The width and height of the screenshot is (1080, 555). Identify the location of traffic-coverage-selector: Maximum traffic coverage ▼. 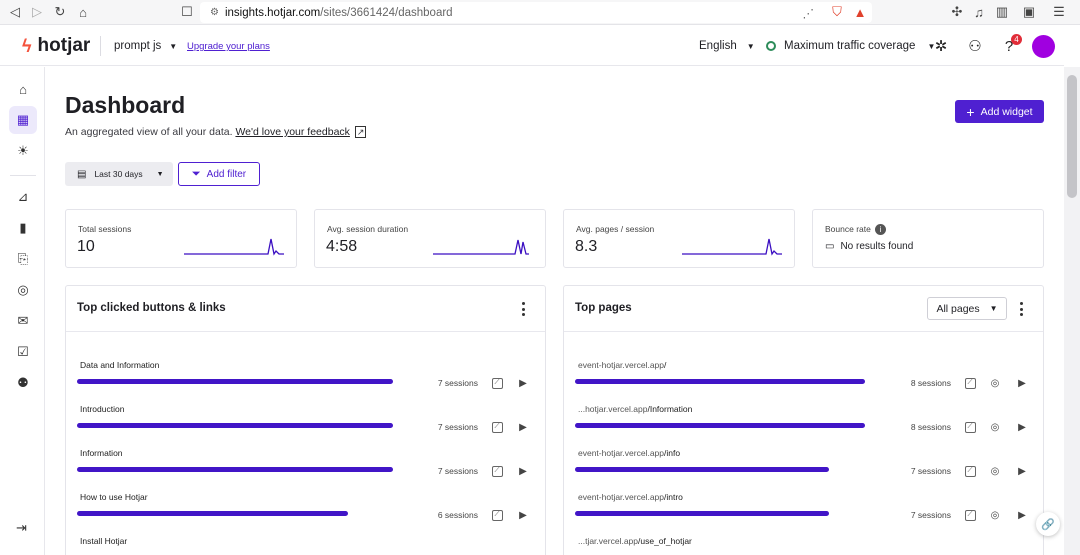
(850, 46).